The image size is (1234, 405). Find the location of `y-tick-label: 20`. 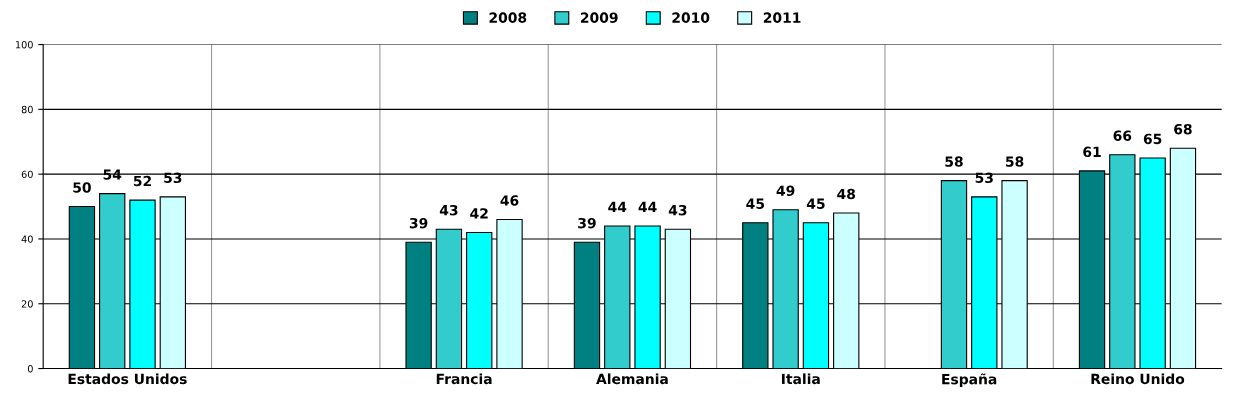

y-tick-label: 20 is located at coordinates (27, 304).